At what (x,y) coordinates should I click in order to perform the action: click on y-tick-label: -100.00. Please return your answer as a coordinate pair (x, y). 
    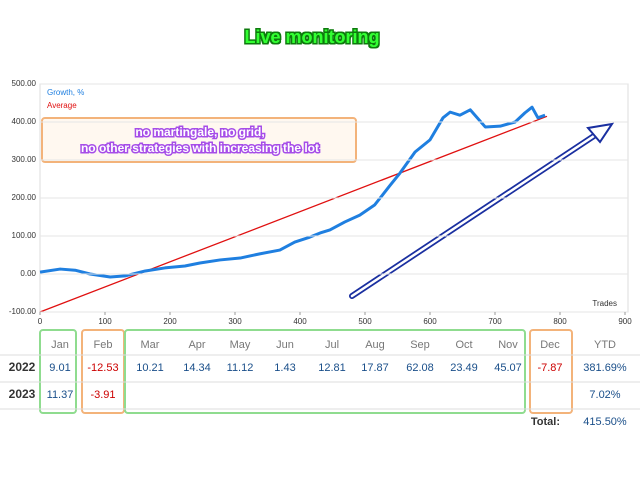
    Looking at the image, I should click on (23, 311).